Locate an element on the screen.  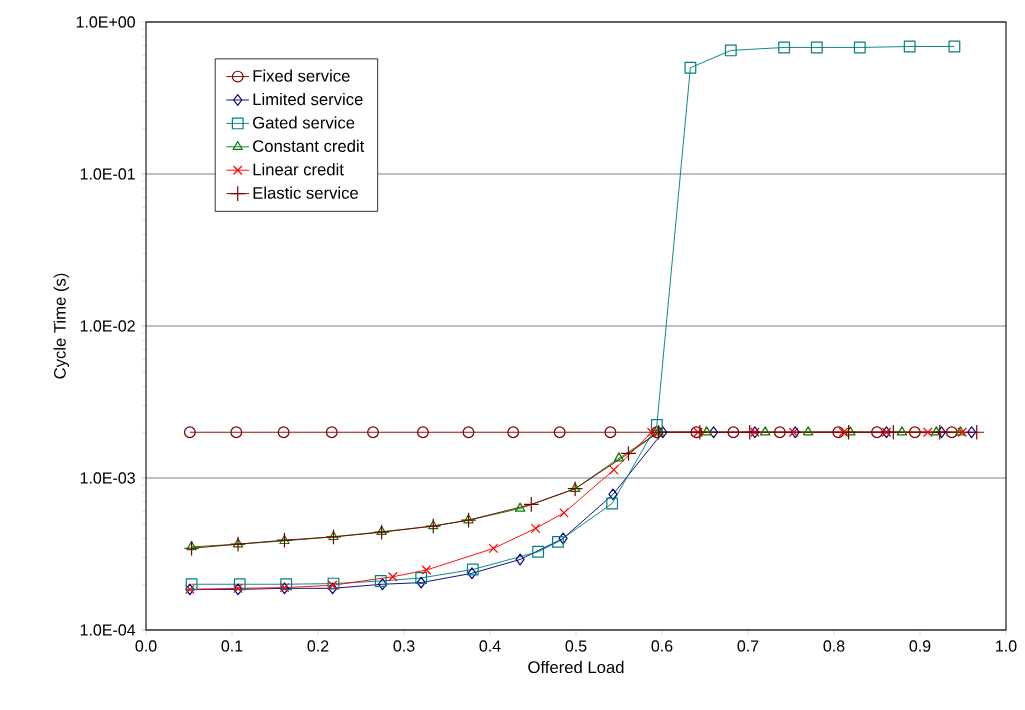
x-tick-label: 0.4 is located at coordinates (490, 646).